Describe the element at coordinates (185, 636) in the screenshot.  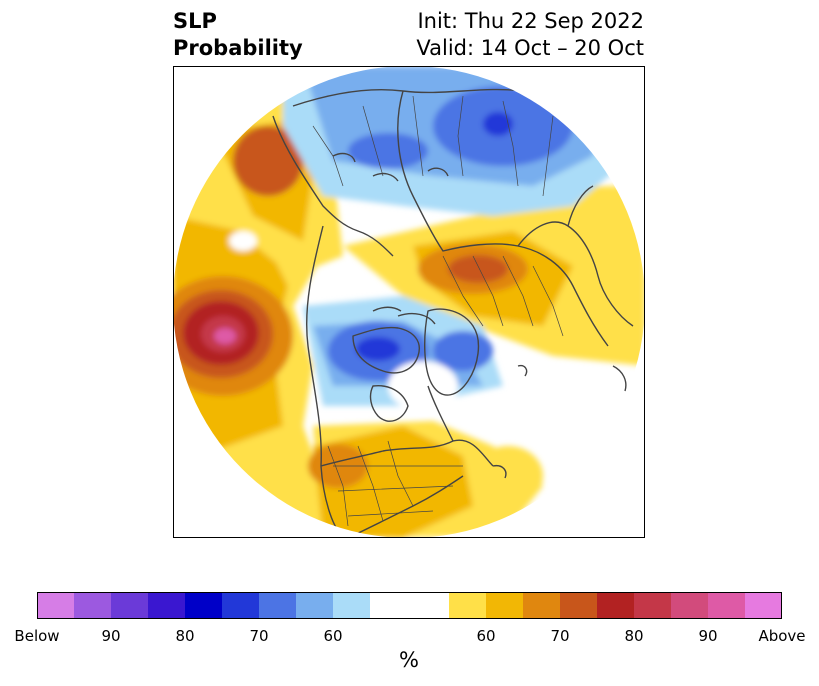
I see `colorbar-tick-3: 80` at that location.